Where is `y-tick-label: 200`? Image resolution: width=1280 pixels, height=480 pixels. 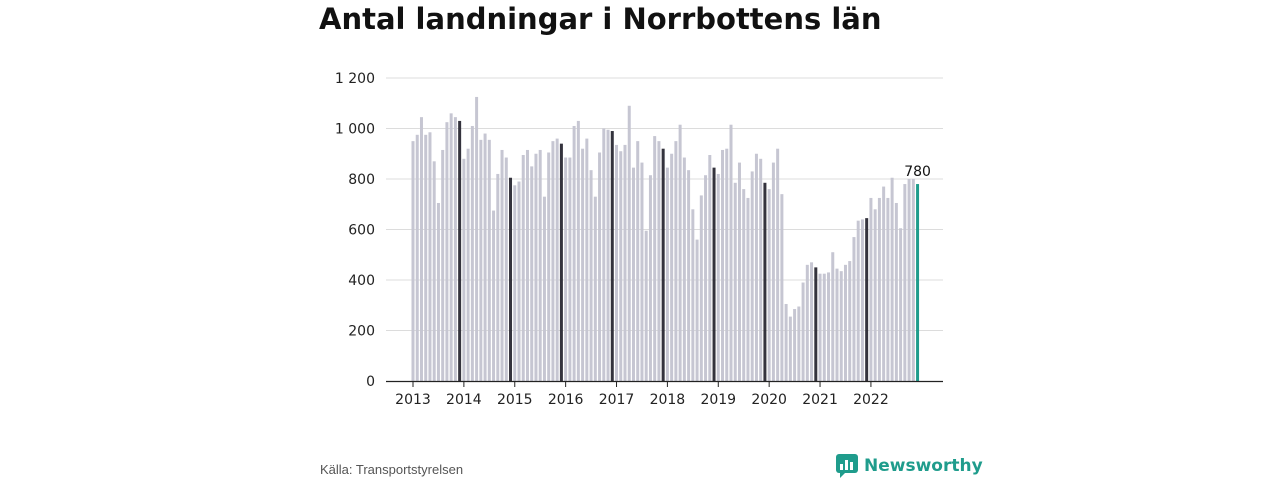
y-tick-label: 200 is located at coordinates (361, 332).